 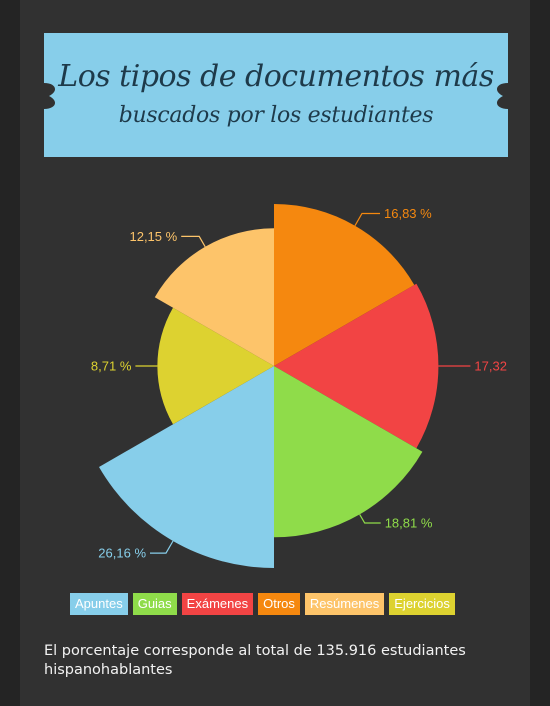 I want to click on banner-shape, so click(x=276, y=95).